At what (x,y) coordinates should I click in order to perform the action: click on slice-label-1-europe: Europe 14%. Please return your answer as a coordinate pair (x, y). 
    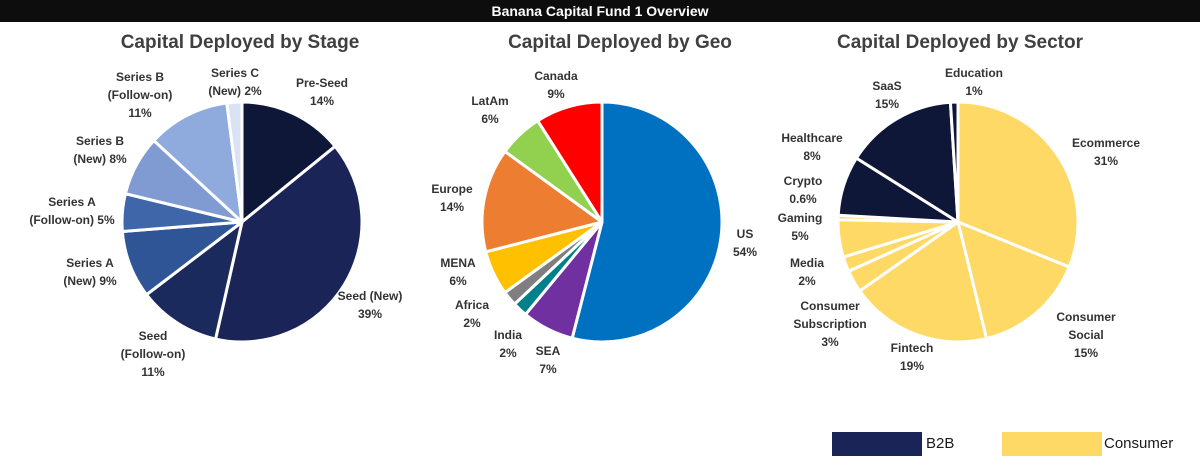
    Looking at the image, I should click on (452, 198).